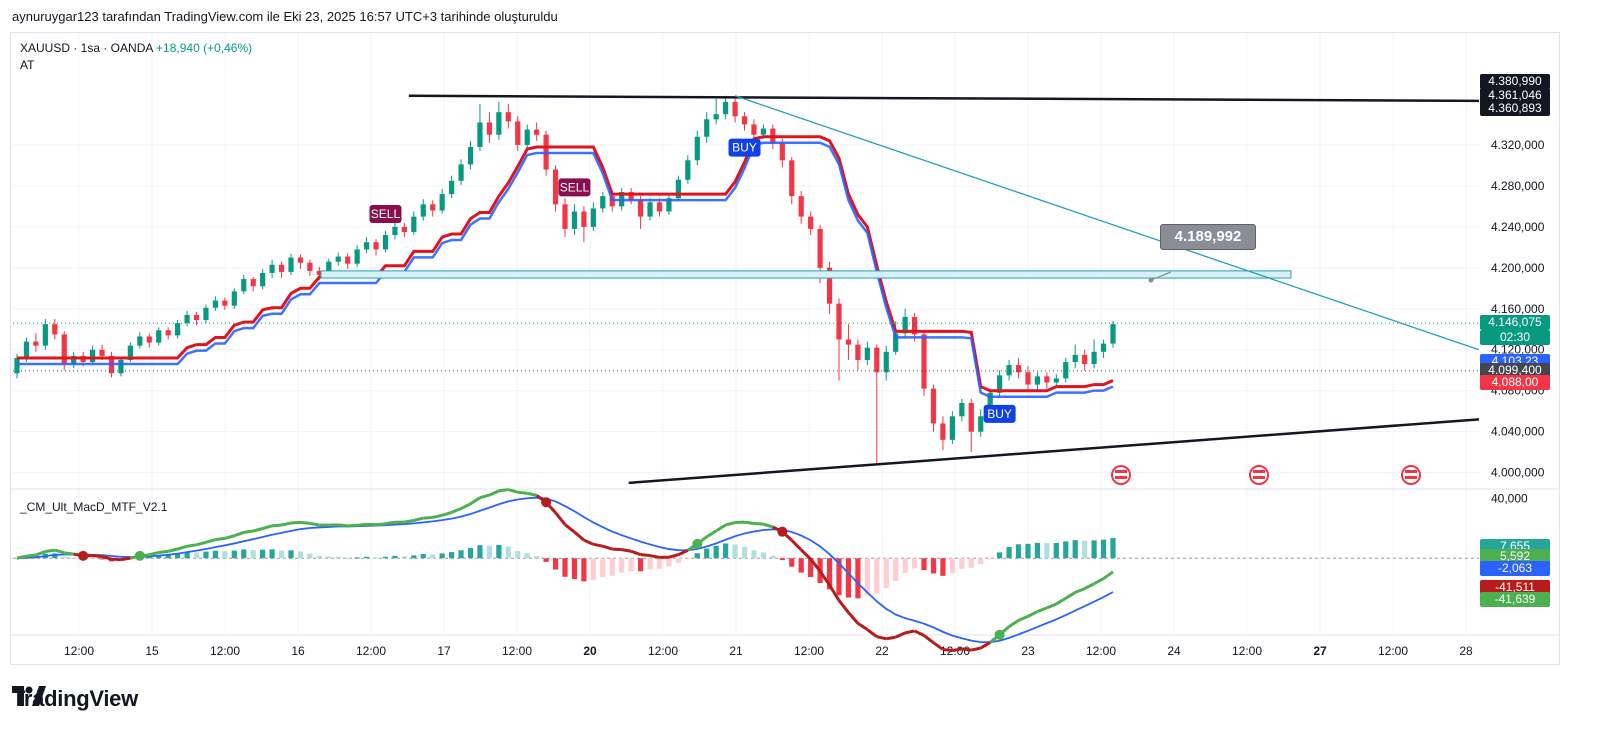  Describe the element at coordinates (1515, 338) in the screenshot. I see `price-tag: 02:30` at that location.